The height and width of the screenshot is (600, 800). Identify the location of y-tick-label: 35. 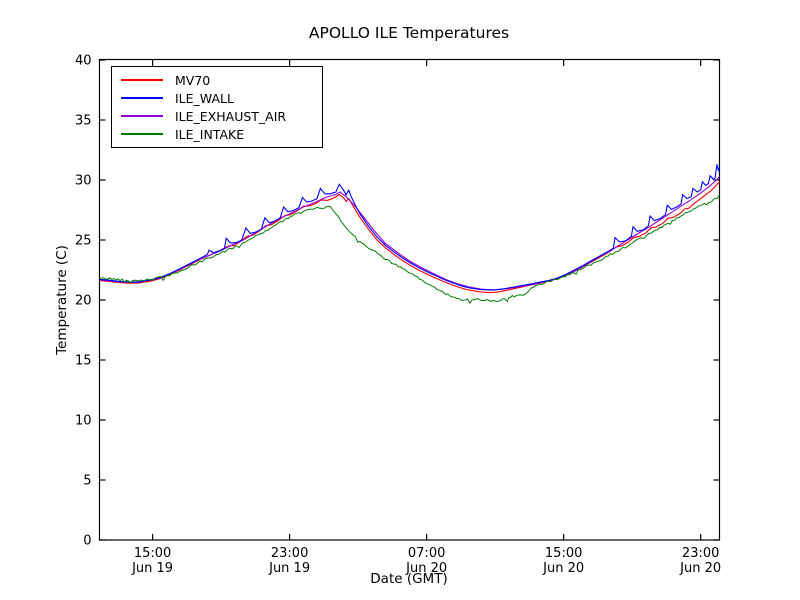
(83, 121).